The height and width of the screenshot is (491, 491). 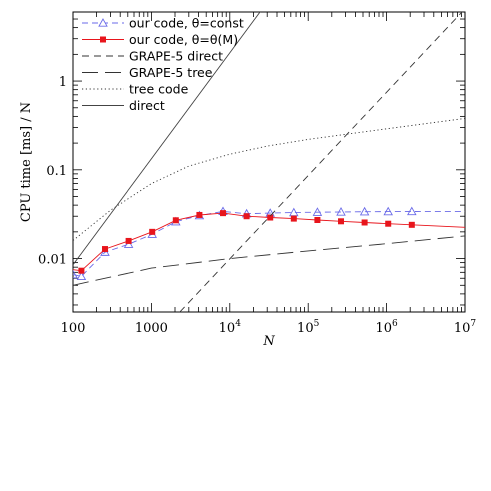 I want to click on x-tick-label: 10⁴, so click(x=230, y=327).